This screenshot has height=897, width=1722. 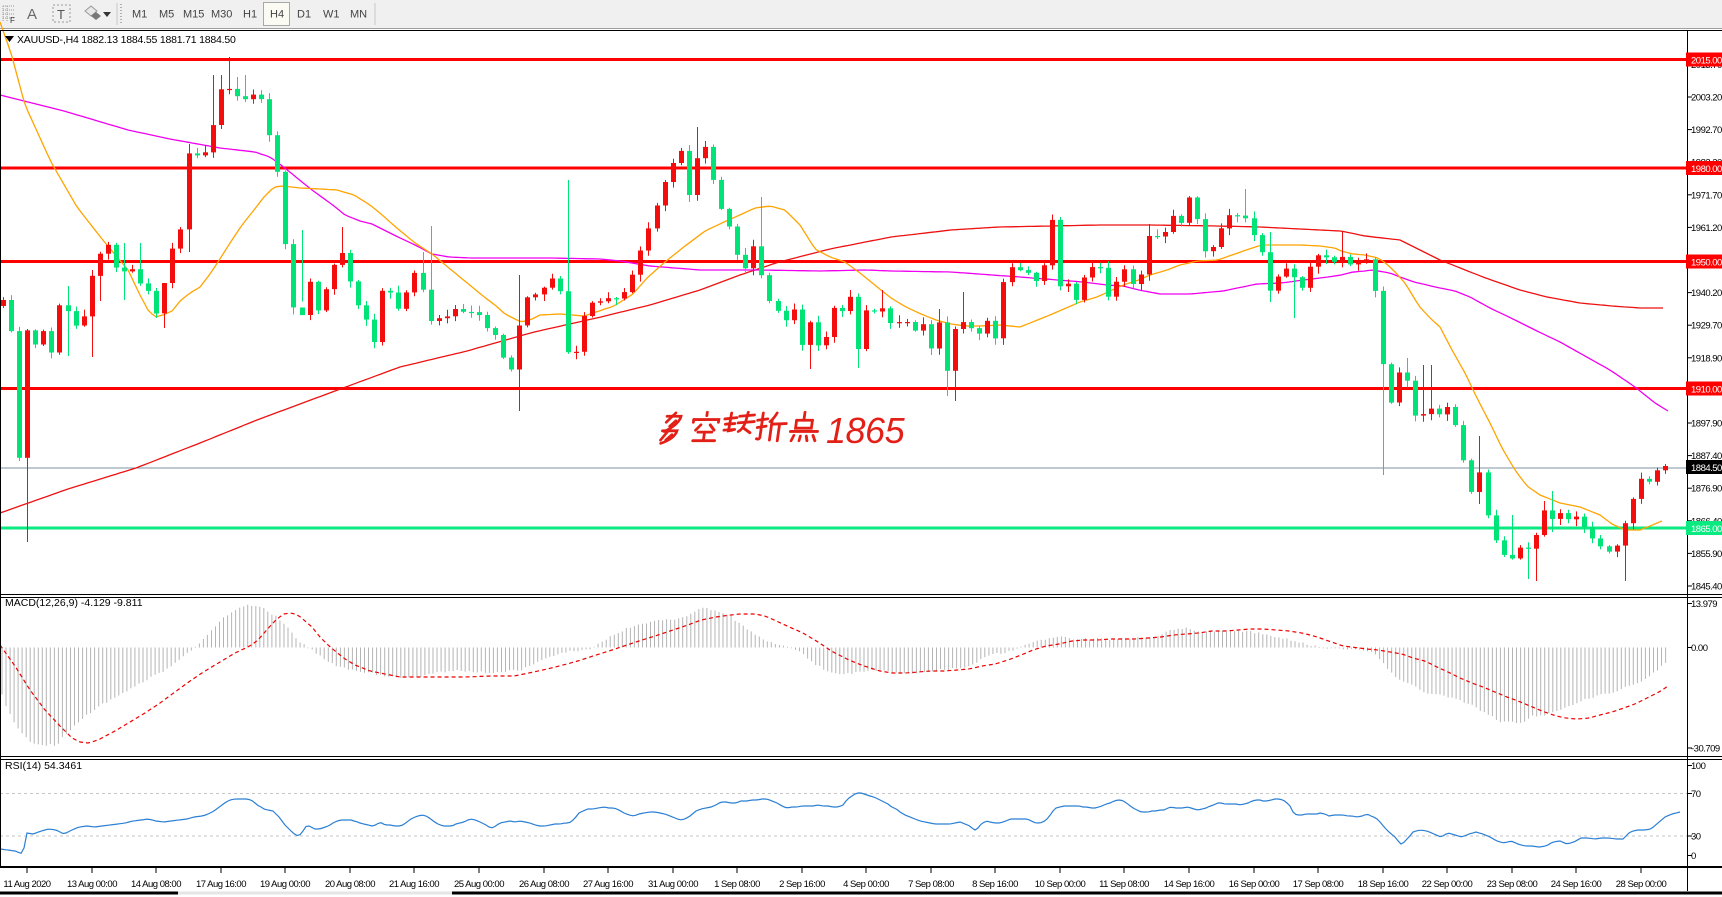 I want to click on svg-text: 4 Sep 00:00, so click(x=866, y=884).